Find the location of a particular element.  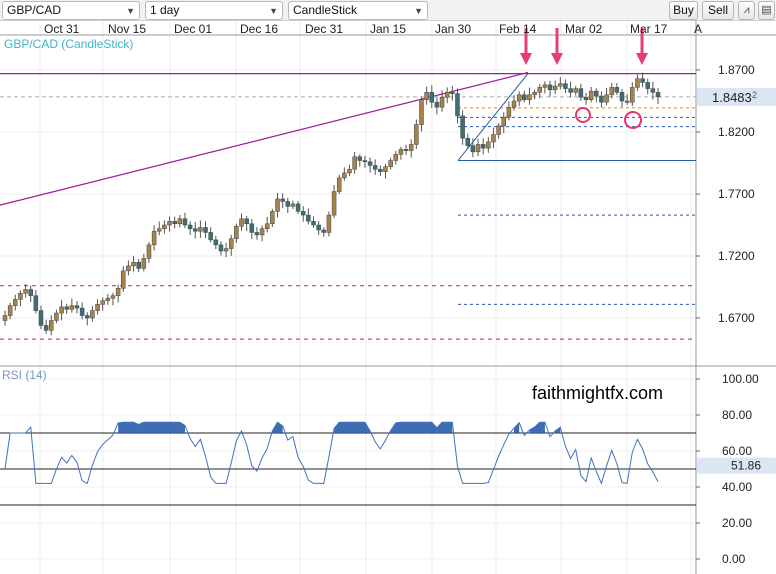

timeframe-dropdown: 1 day ▼ is located at coordinates (214, 10).